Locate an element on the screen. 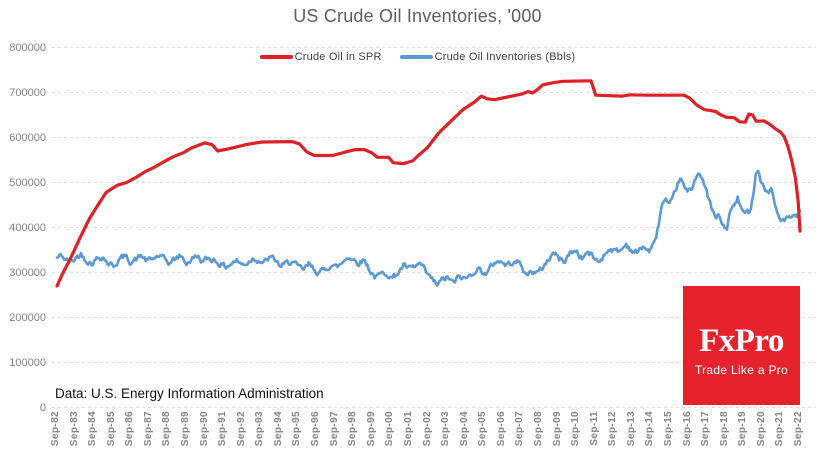  y-axis-label: 700000 is located at coordinates (27, 92).